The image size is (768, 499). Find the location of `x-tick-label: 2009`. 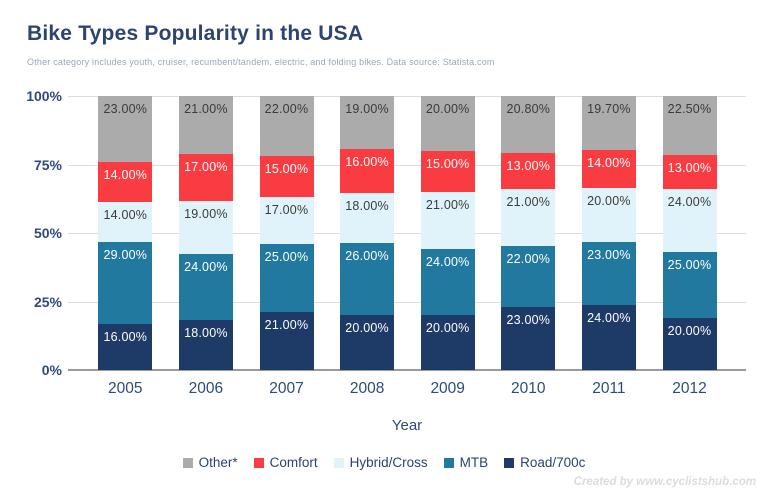

x-tick-label: 2009 is located at coordinates (447, 388).